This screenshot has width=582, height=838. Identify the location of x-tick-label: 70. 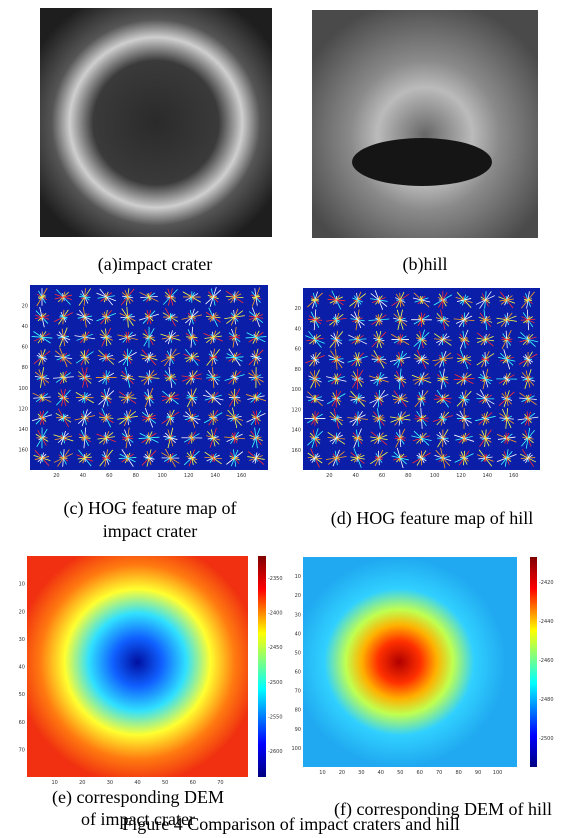
(439, 773).